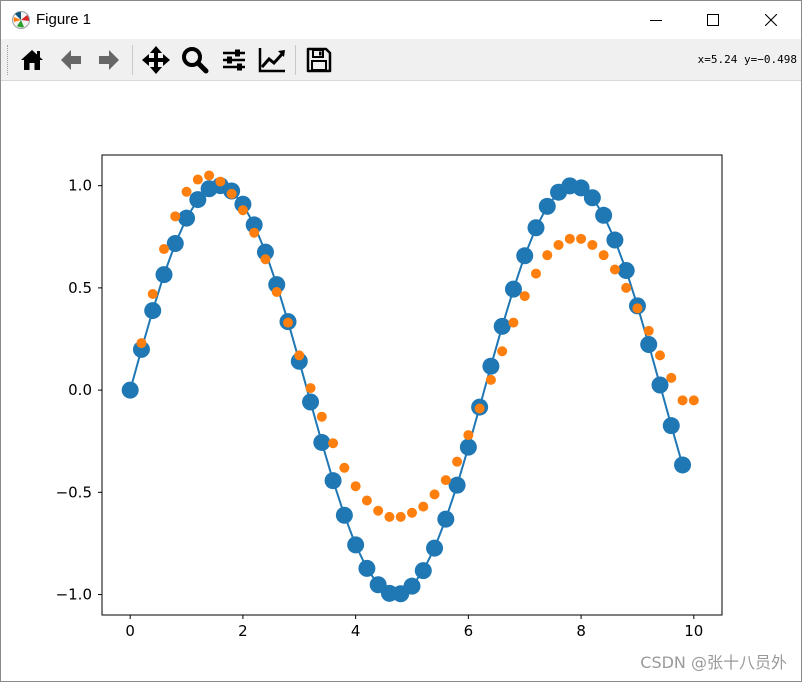 This screenshot has width=802, height=685. I want to click on back-arrow-icon, so click(71, 60).